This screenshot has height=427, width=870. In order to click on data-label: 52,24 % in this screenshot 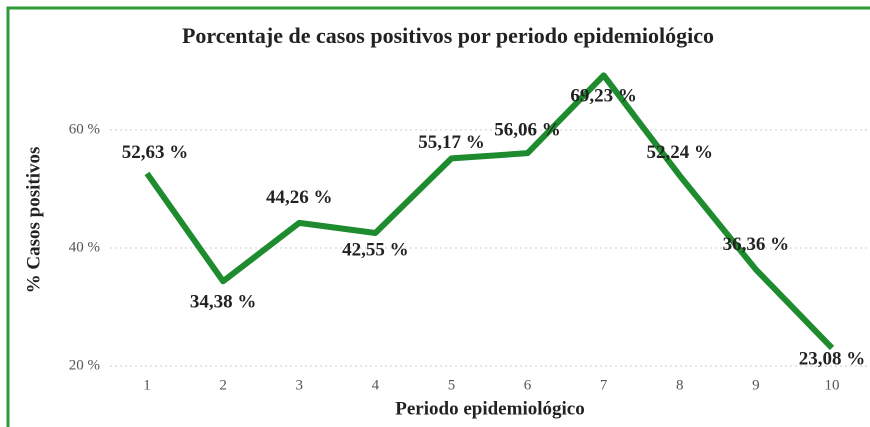, I will do `click(680, 152)`.